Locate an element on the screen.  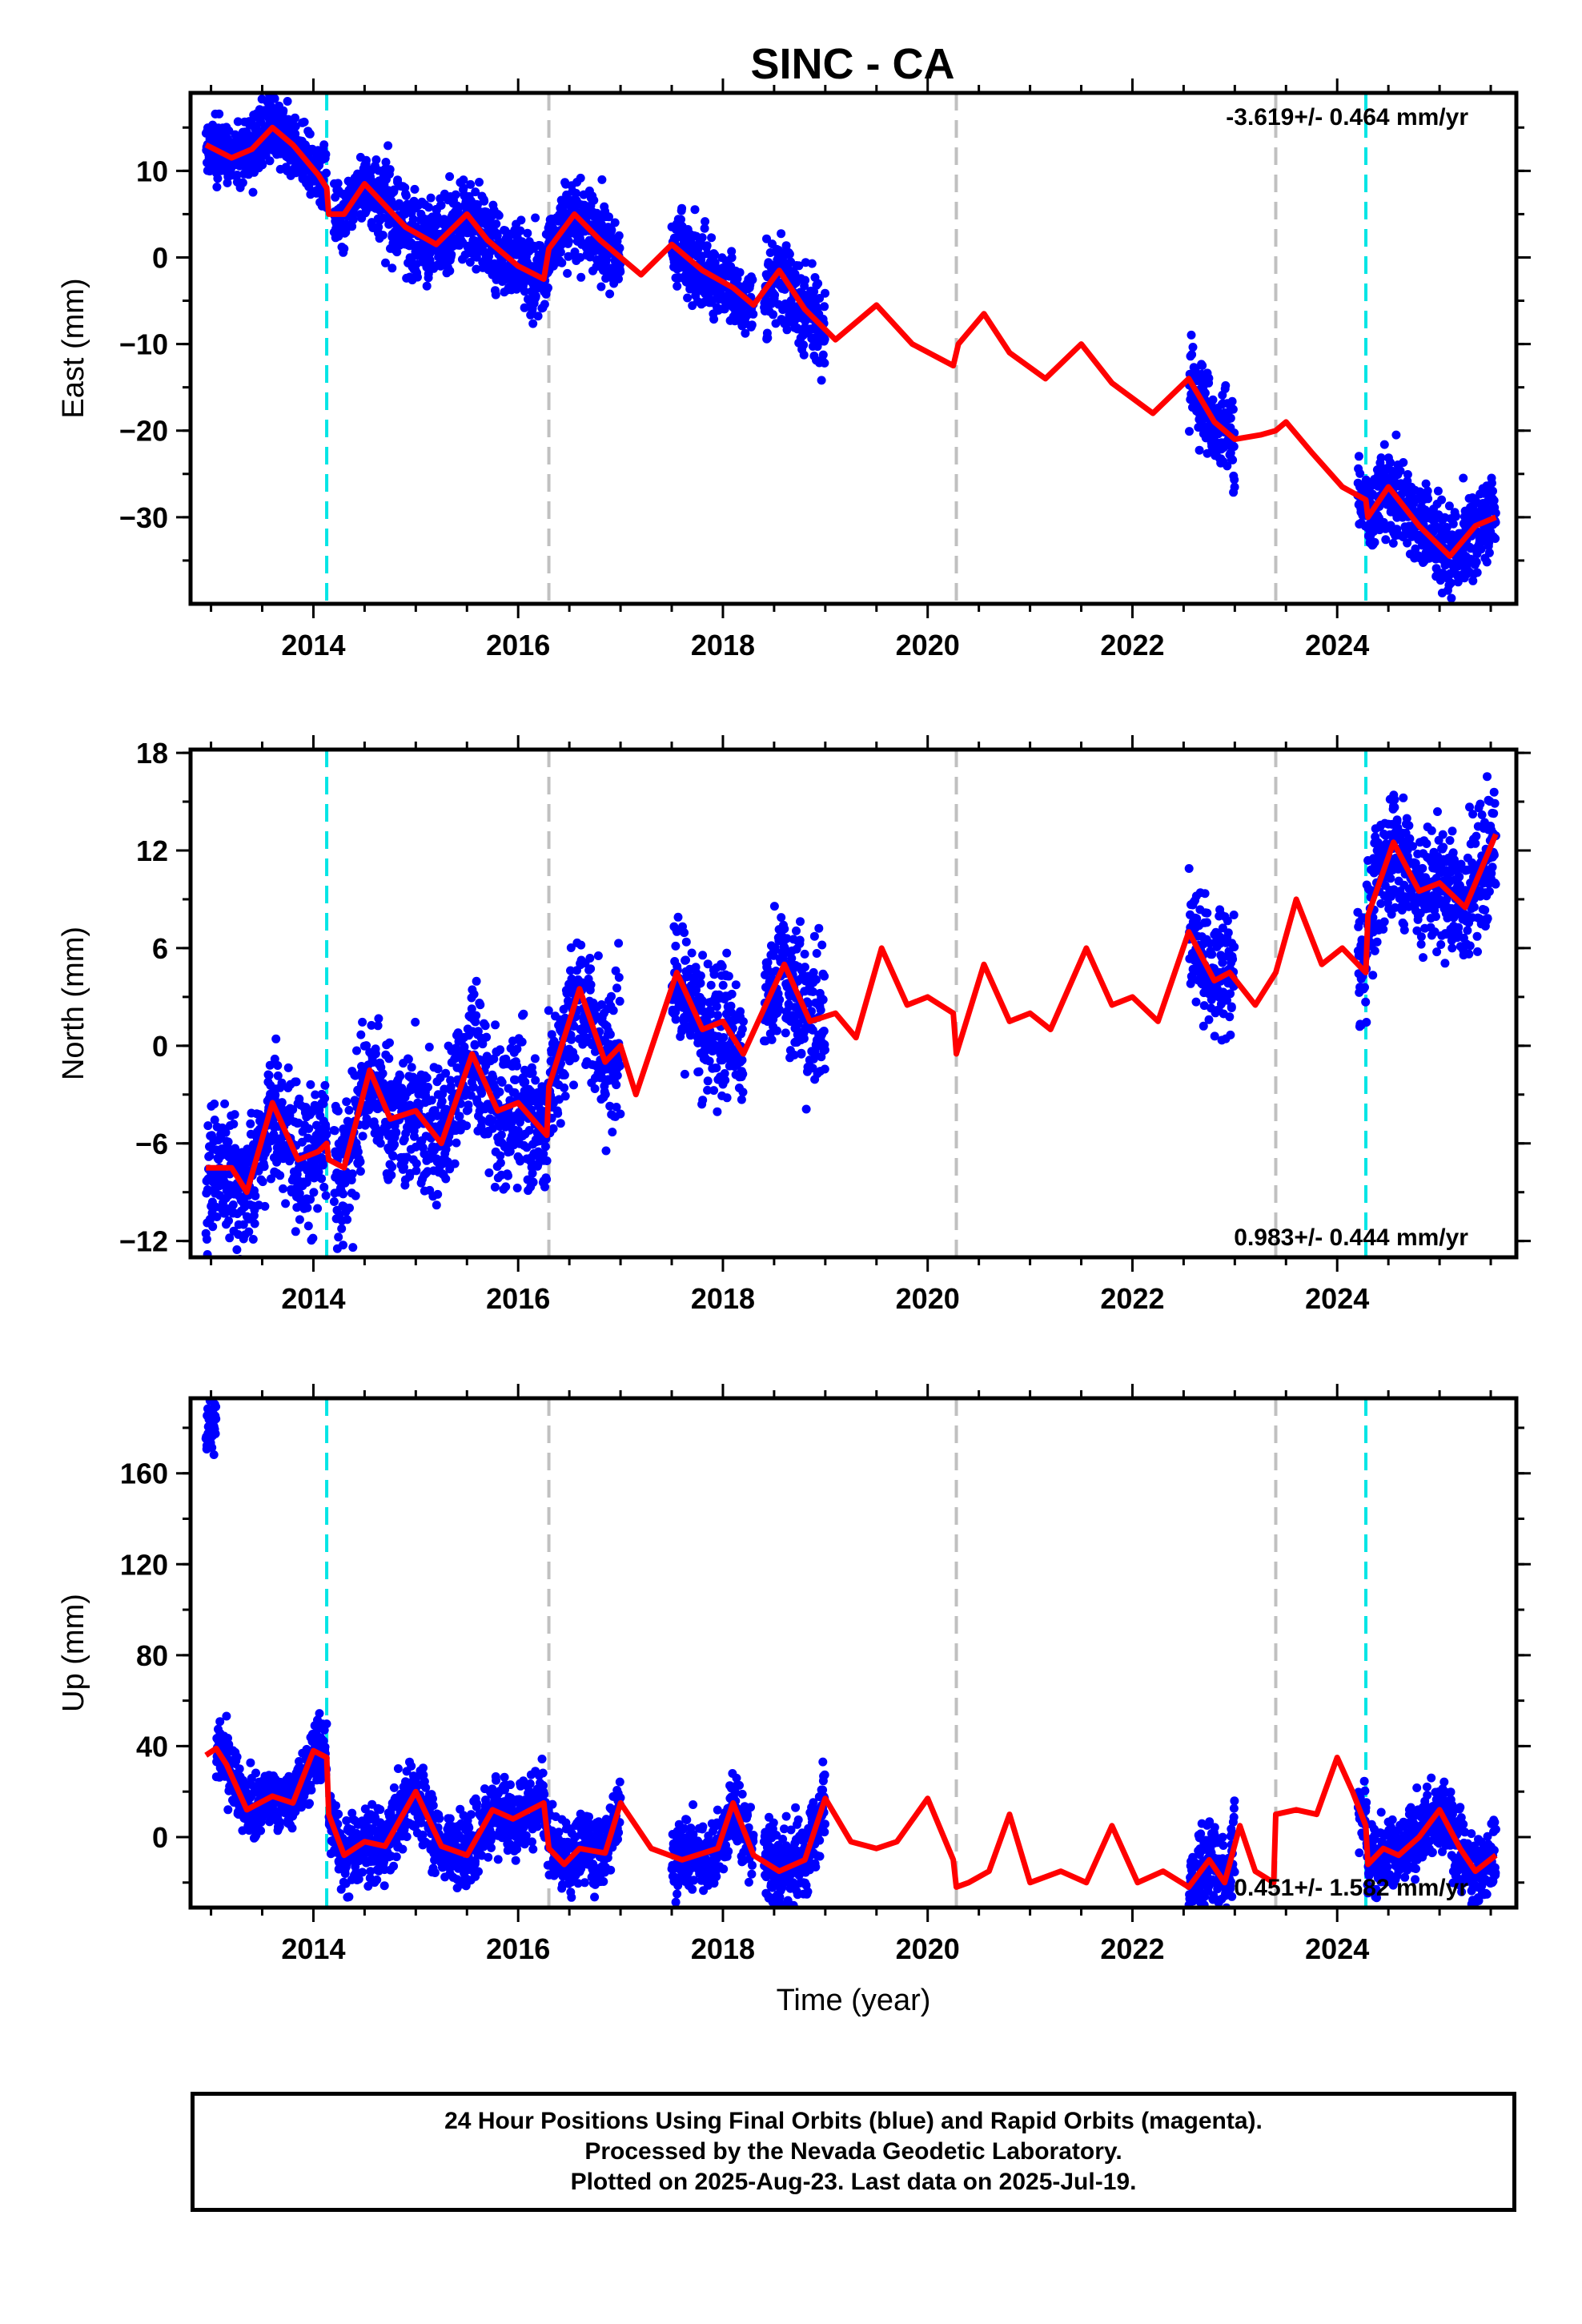
x-tick-label: 2024 is located at coordinates (1337, 645).